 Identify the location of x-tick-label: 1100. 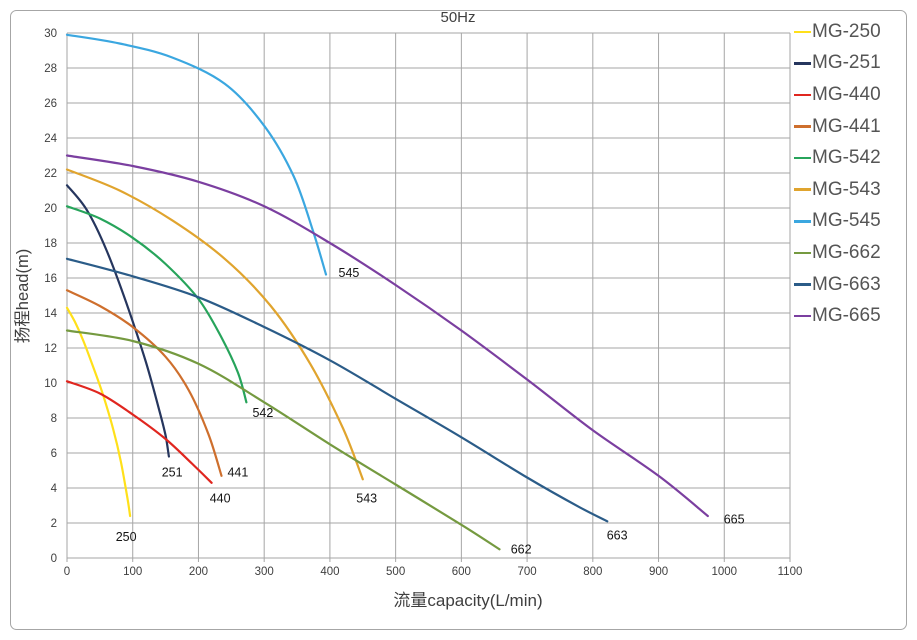
(790, 572).